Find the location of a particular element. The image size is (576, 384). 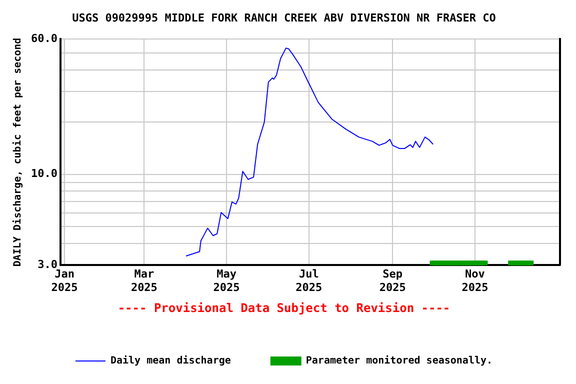

y-tick-label: 10.0 is located at coordinates (44, 173).